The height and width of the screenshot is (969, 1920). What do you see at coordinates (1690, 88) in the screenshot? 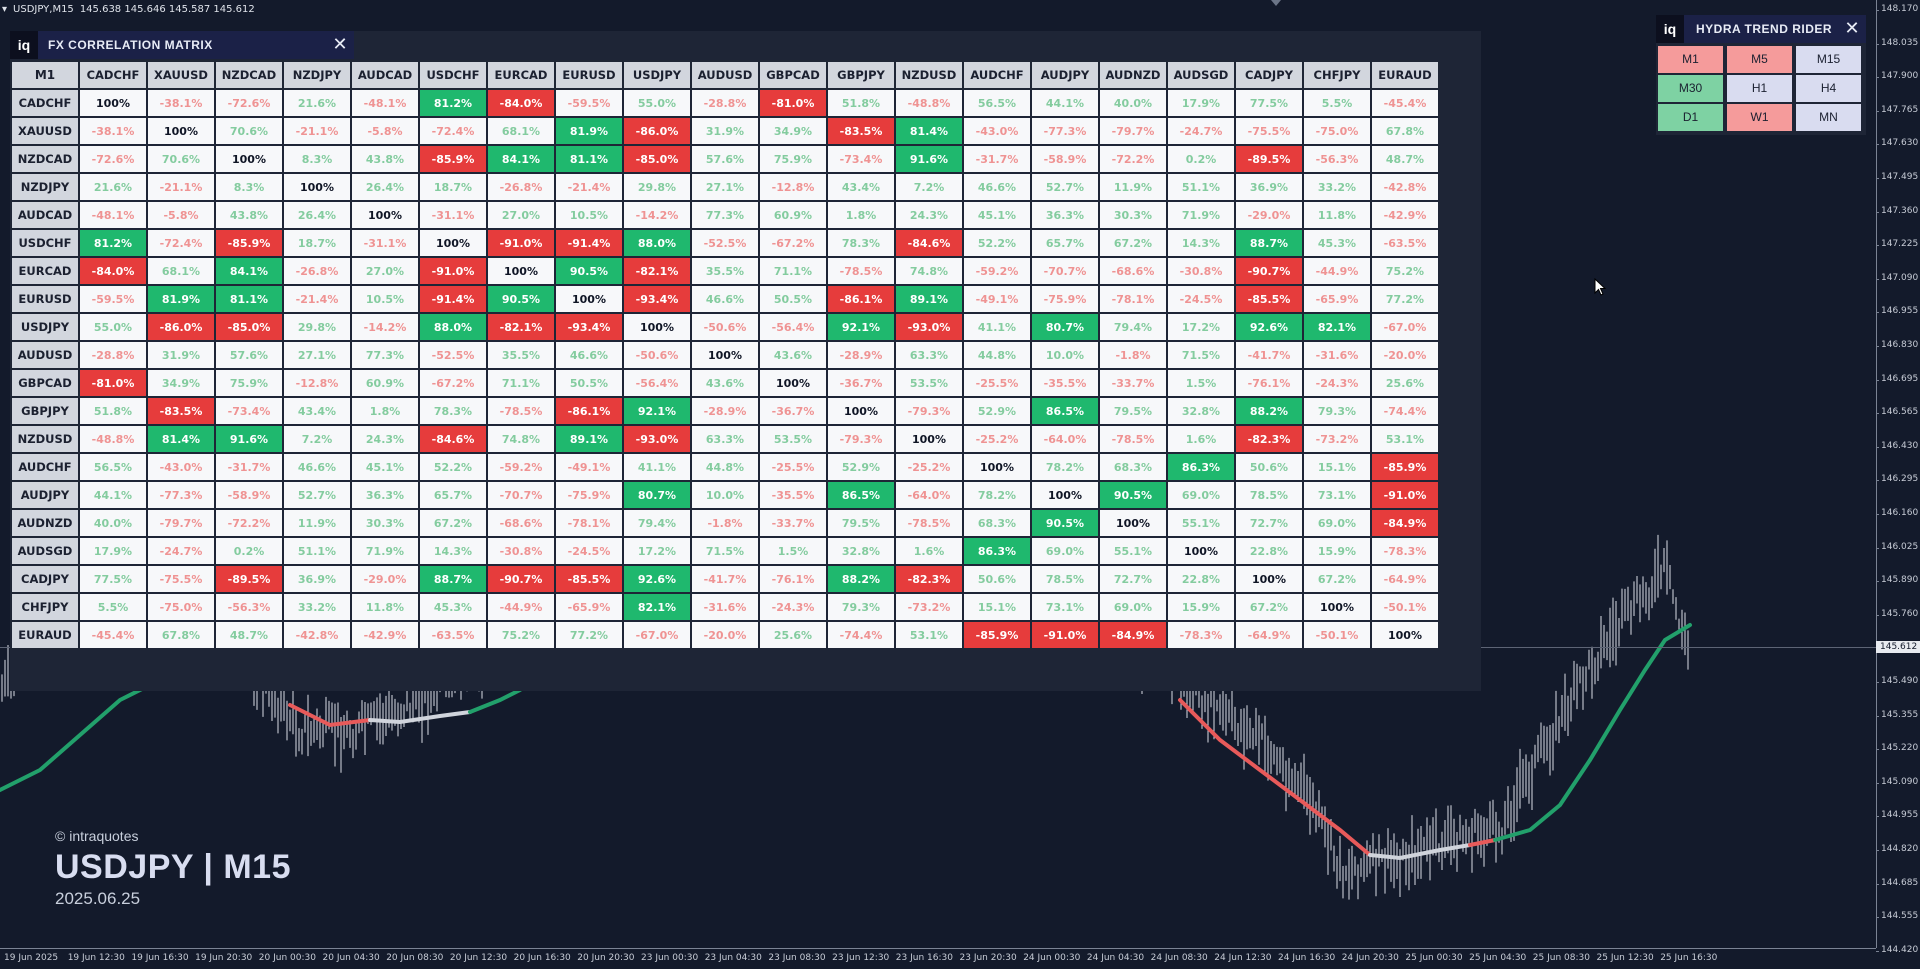
I see `timeframe-button-m30: M30` at bounding box center [1690, 88].